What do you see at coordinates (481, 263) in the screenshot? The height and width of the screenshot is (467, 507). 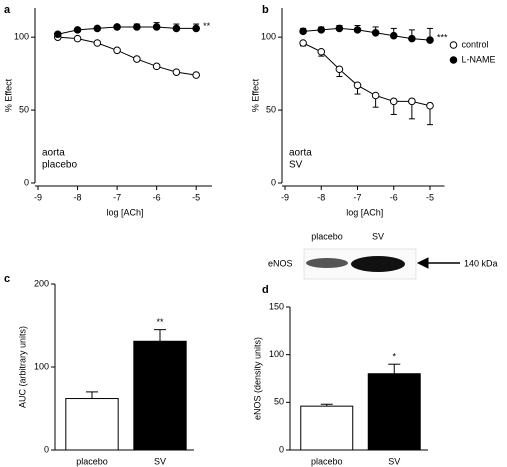 I see `marker-label: 140 kDa` at bounding box center [481, 263].